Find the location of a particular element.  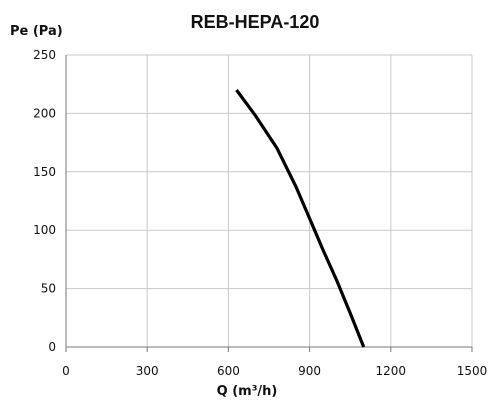

y-axis-label: Pe (Pa) is located at coordinates (36, 31).